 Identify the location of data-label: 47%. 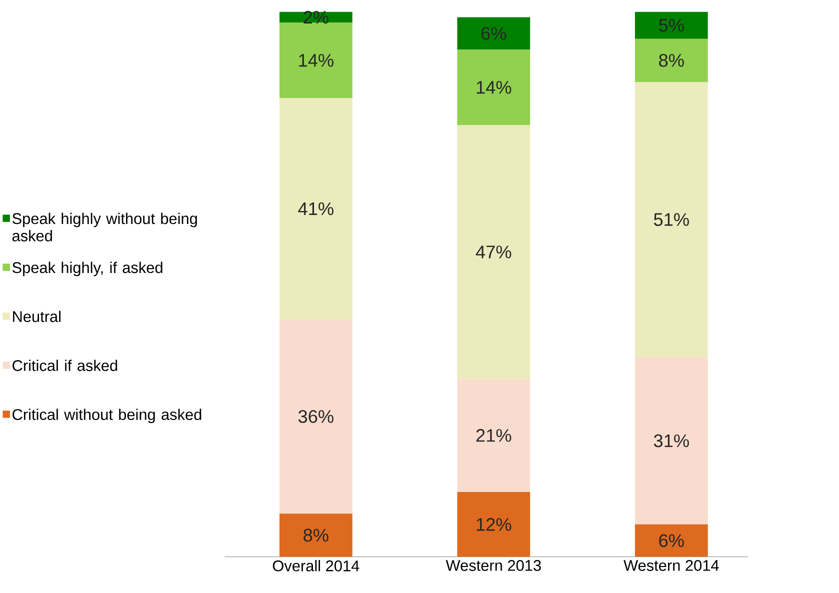
(494, 251).